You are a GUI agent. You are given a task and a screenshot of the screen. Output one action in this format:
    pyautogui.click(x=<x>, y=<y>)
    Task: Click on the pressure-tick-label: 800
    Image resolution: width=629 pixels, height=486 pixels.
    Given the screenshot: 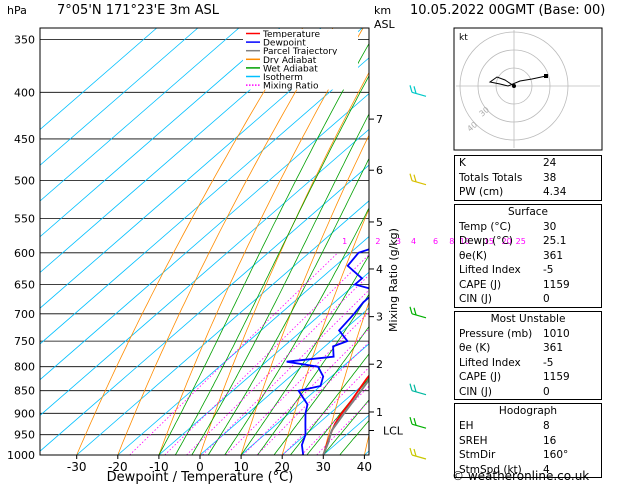 What is the action you would take?
    pyautogui.click(x=24, y=367)
    